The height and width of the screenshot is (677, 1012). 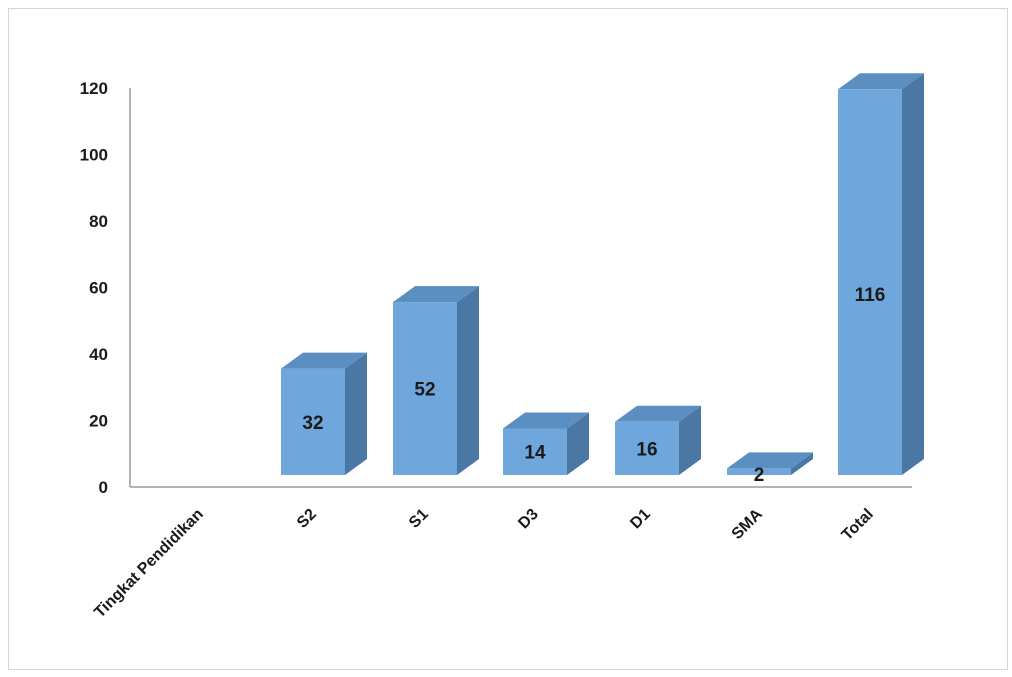 I want to click on bar-data-label: 52, so click(x=424, y=390).